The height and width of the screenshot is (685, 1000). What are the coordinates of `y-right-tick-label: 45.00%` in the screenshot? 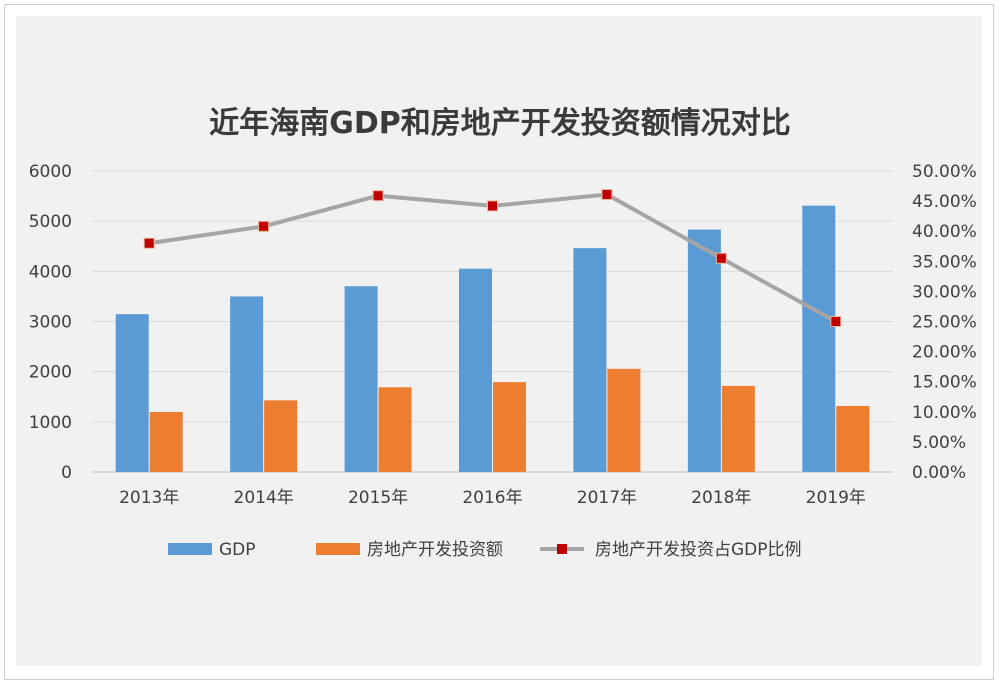 It's located at (944, 202).